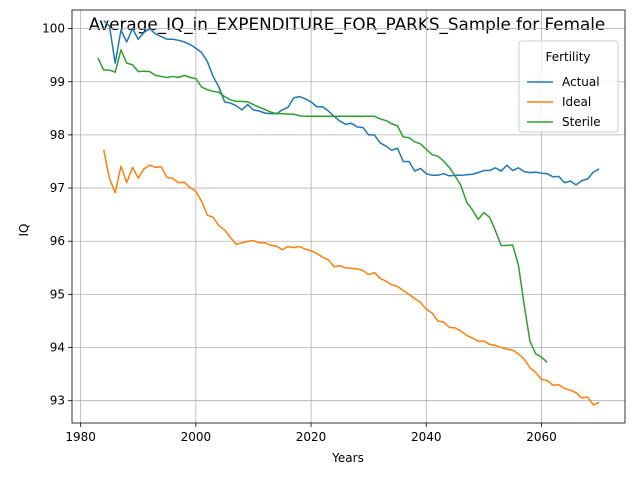 The image size is (640, 480). What do you see at coordinates (57, 294) in the screenshot?
I see `y-tick-label: 95` at bounding box center [57, 294].